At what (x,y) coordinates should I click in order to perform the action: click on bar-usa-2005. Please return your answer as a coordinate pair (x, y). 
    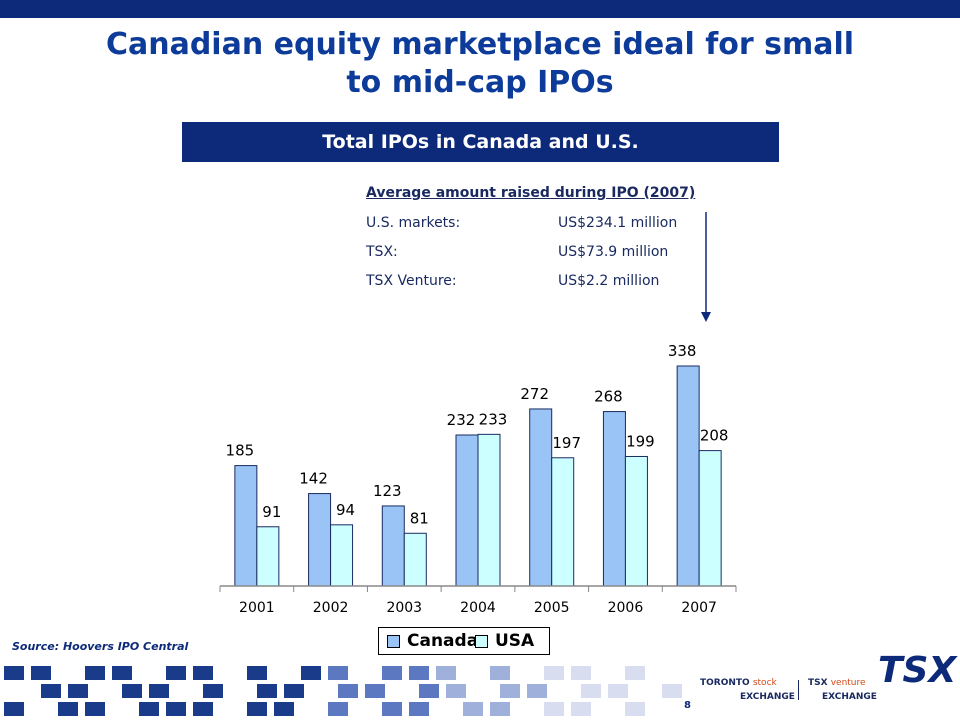
    Looking at the image, I should click on (563, 522).